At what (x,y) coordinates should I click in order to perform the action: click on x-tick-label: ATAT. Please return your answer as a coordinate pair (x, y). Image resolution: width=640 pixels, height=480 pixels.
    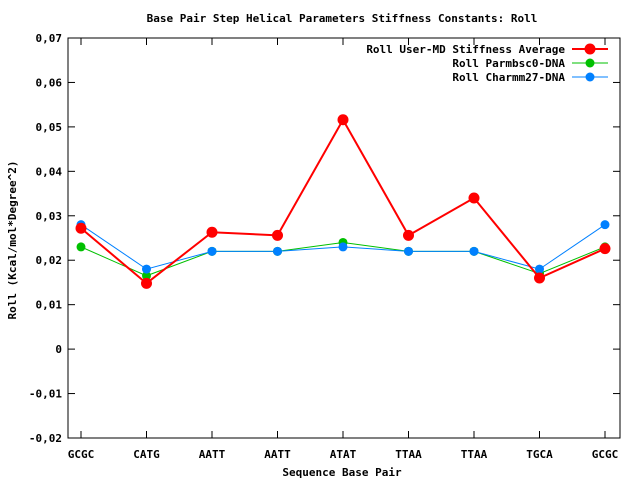
    Looking at the image, I should click on (343, 454).